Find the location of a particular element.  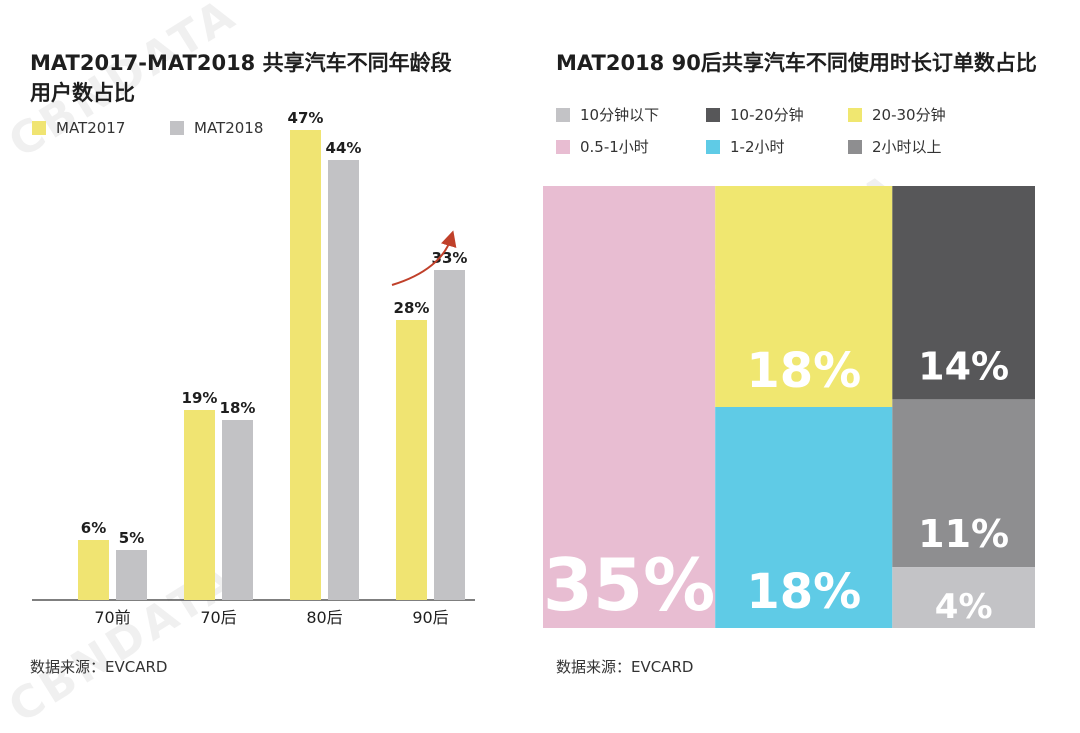

x-tick-label: 70后 is located at coordinates (218, 617).